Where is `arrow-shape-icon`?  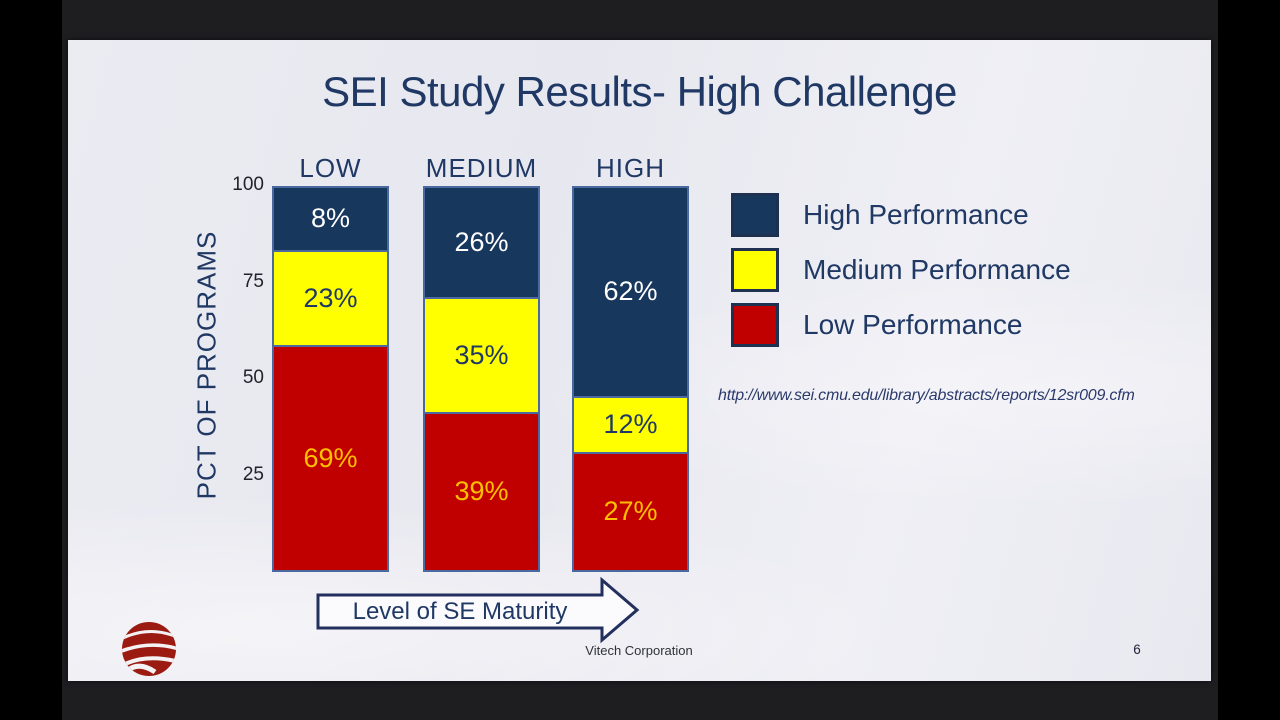 arrow-shape-icon is located at coordinates (478, 610).